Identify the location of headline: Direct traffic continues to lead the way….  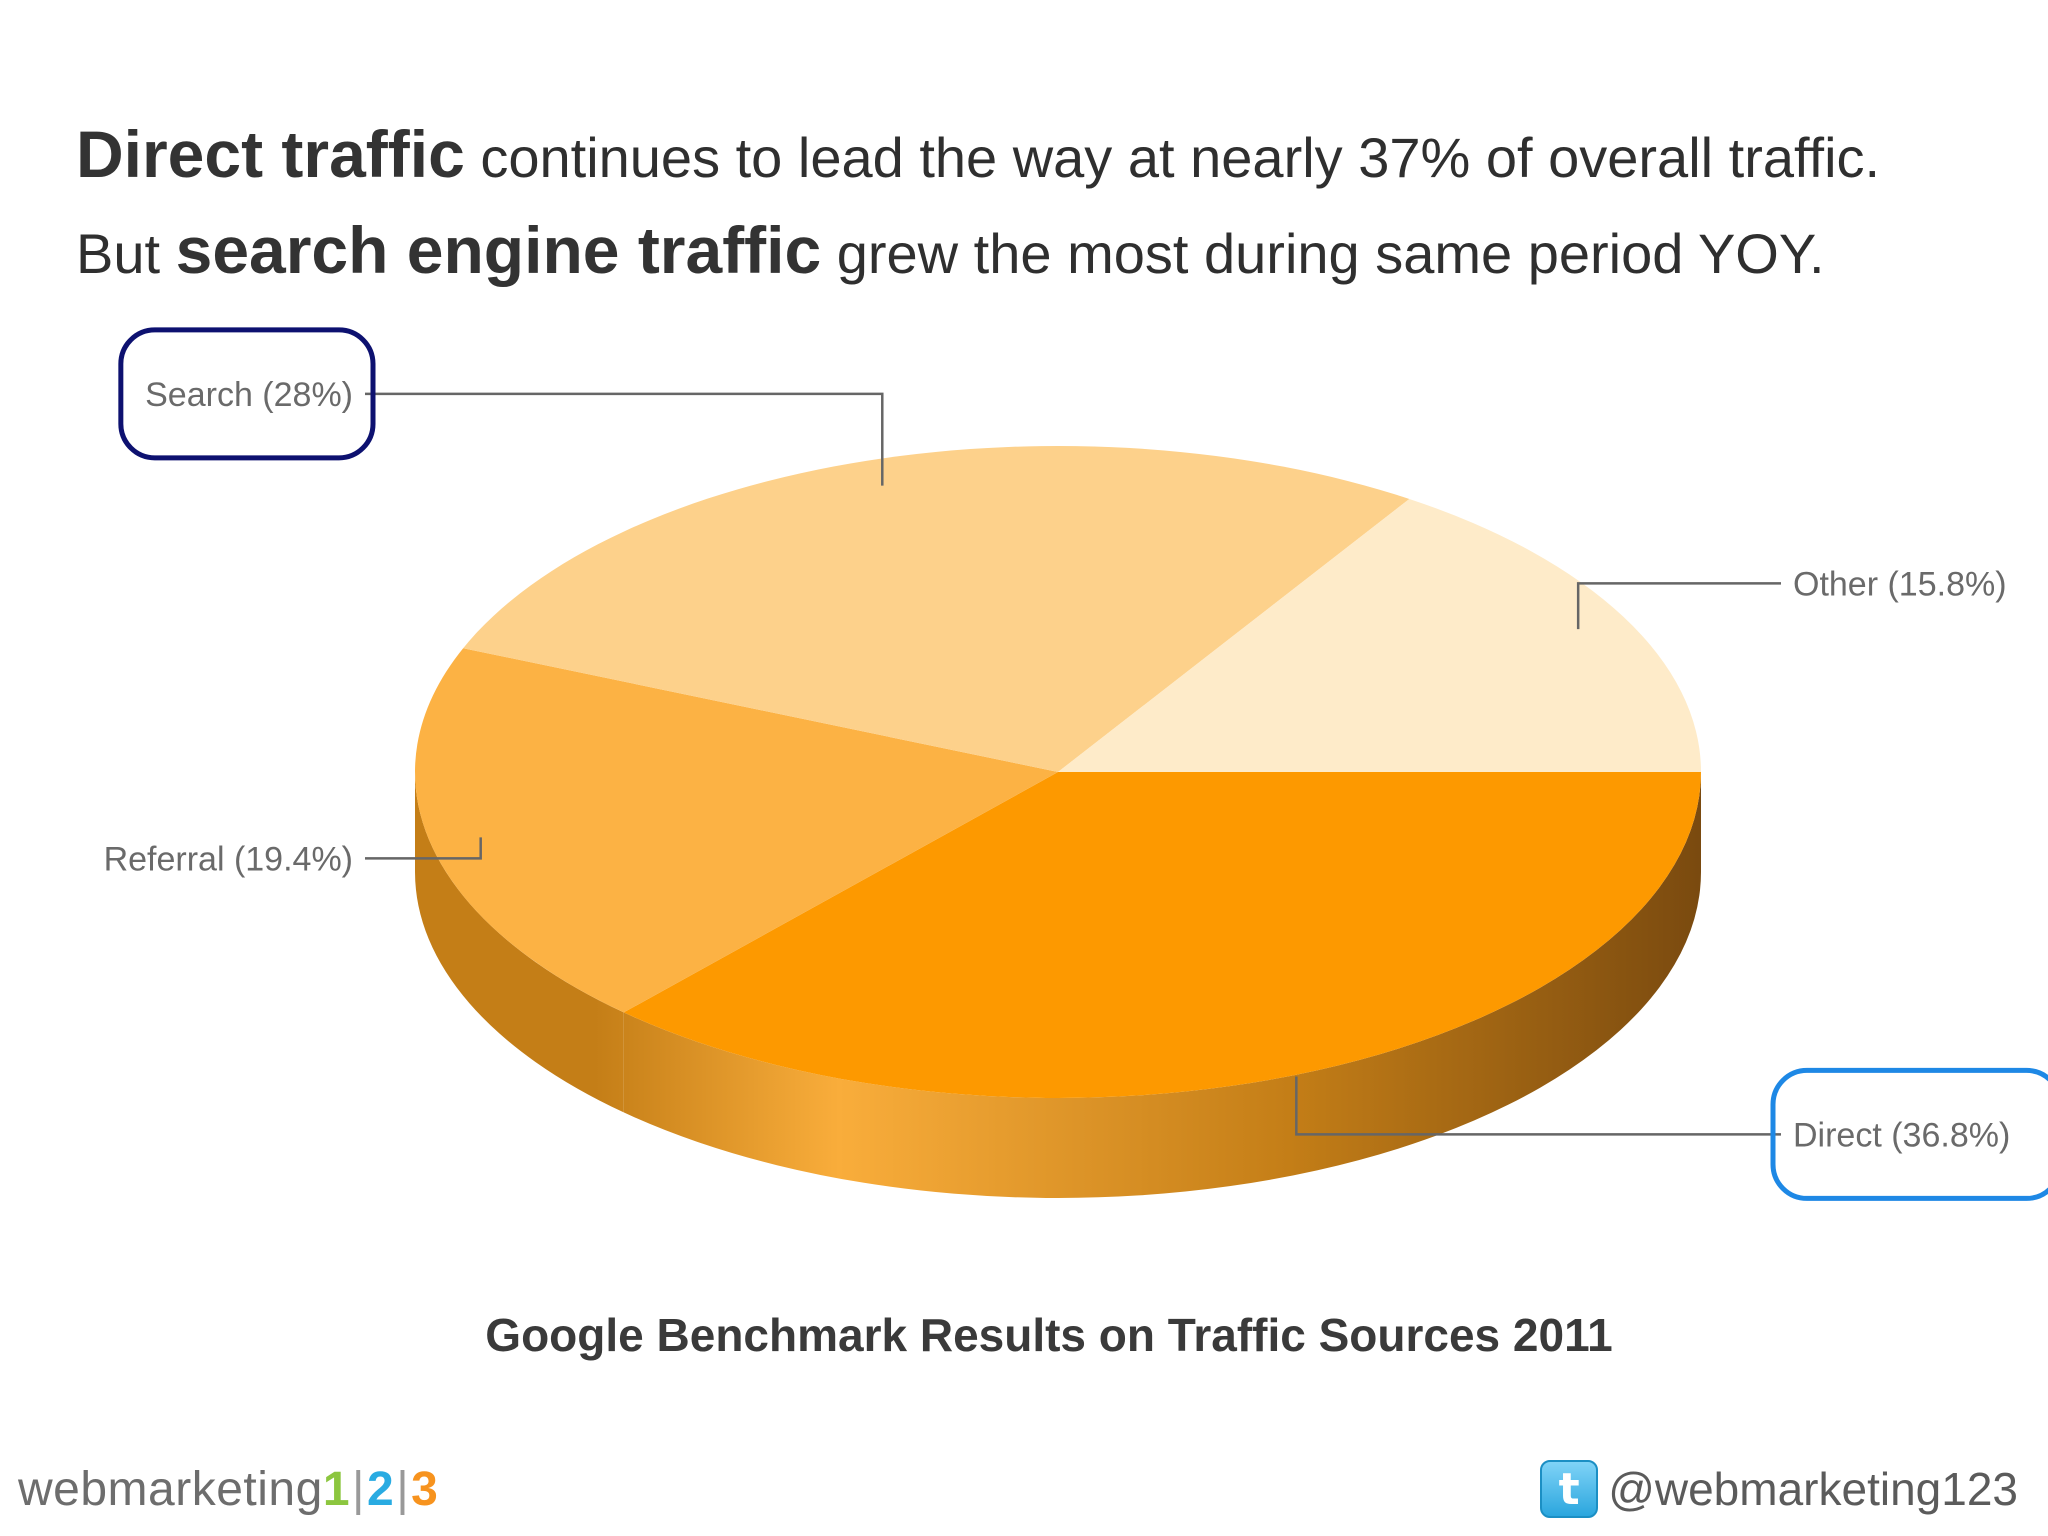
(1046, 204).